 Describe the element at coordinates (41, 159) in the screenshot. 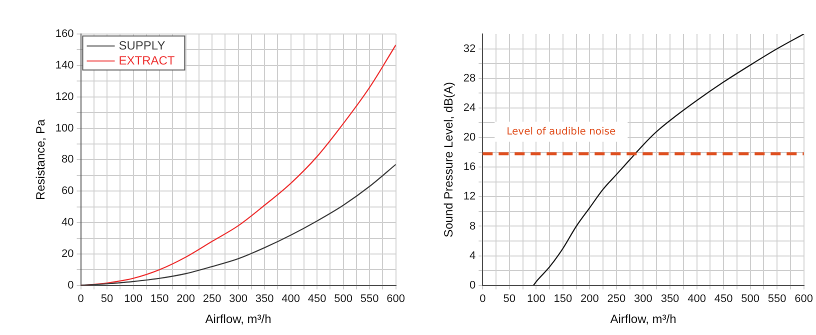

I see `y-axis-title: Resistance, Pa` at that location.